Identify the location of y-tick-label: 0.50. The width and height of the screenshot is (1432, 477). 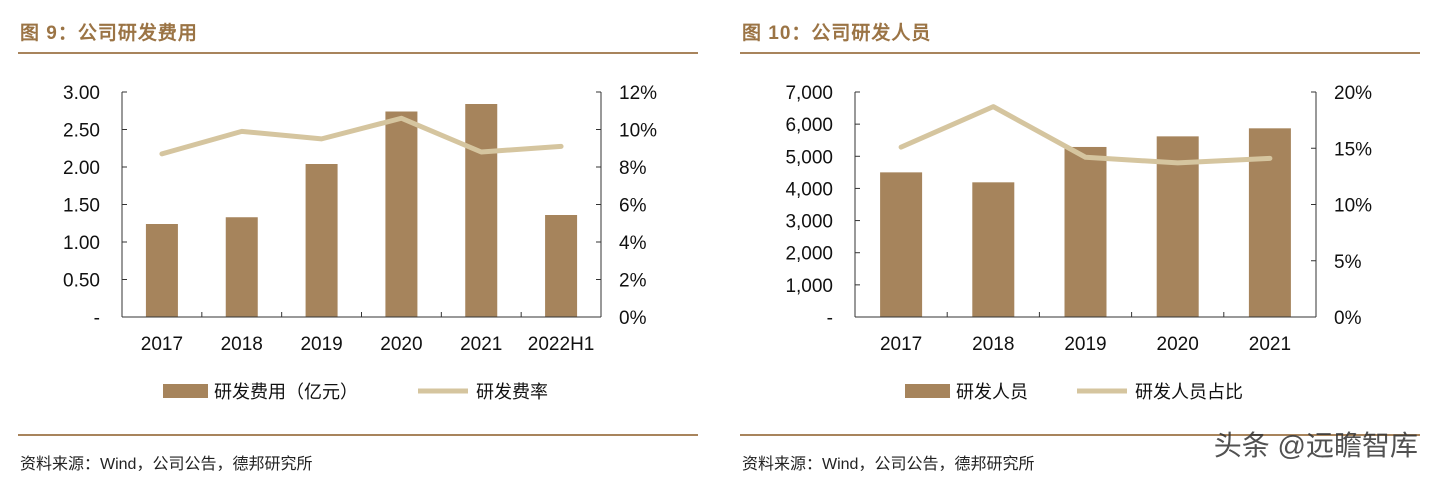
(81, 281).